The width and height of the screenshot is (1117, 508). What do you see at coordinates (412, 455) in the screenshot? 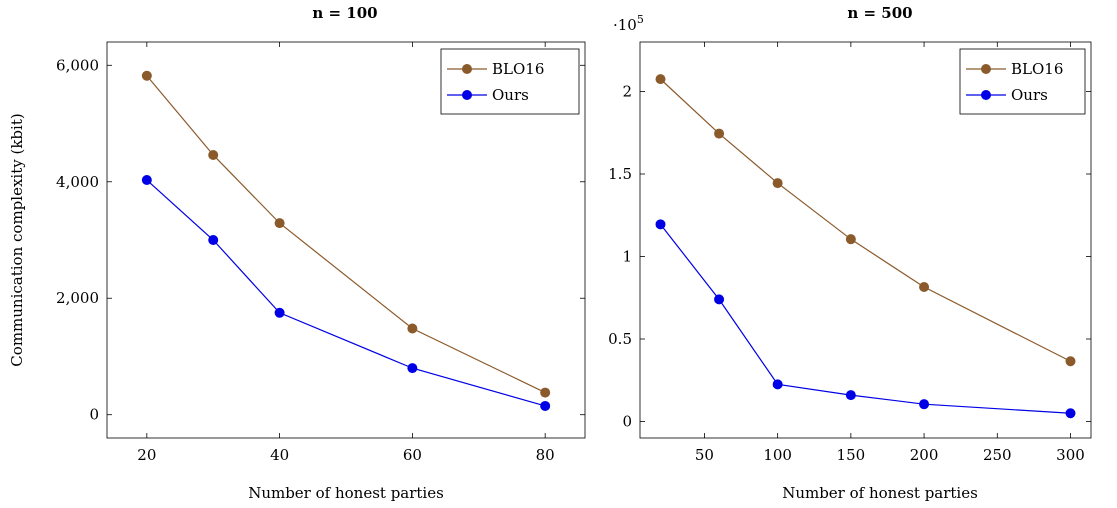
I see `x-tick-label: 60` at bounding box center [412, 455].